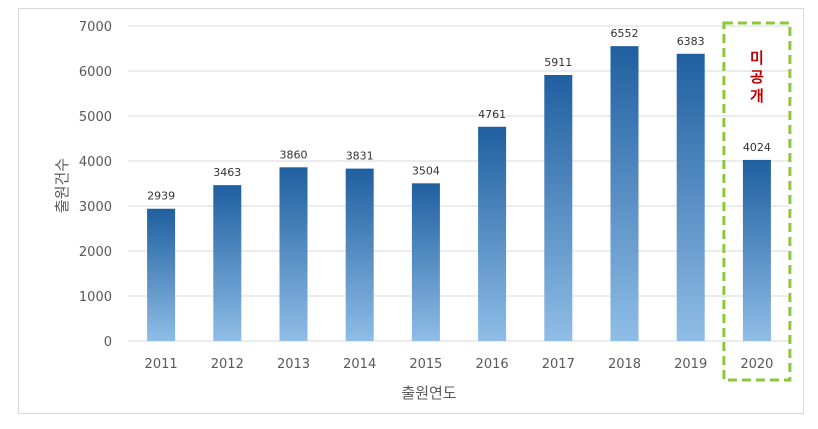  Describe the element at coordinates (425, 262) in the screenshot. I see `bar-2015` at that location.